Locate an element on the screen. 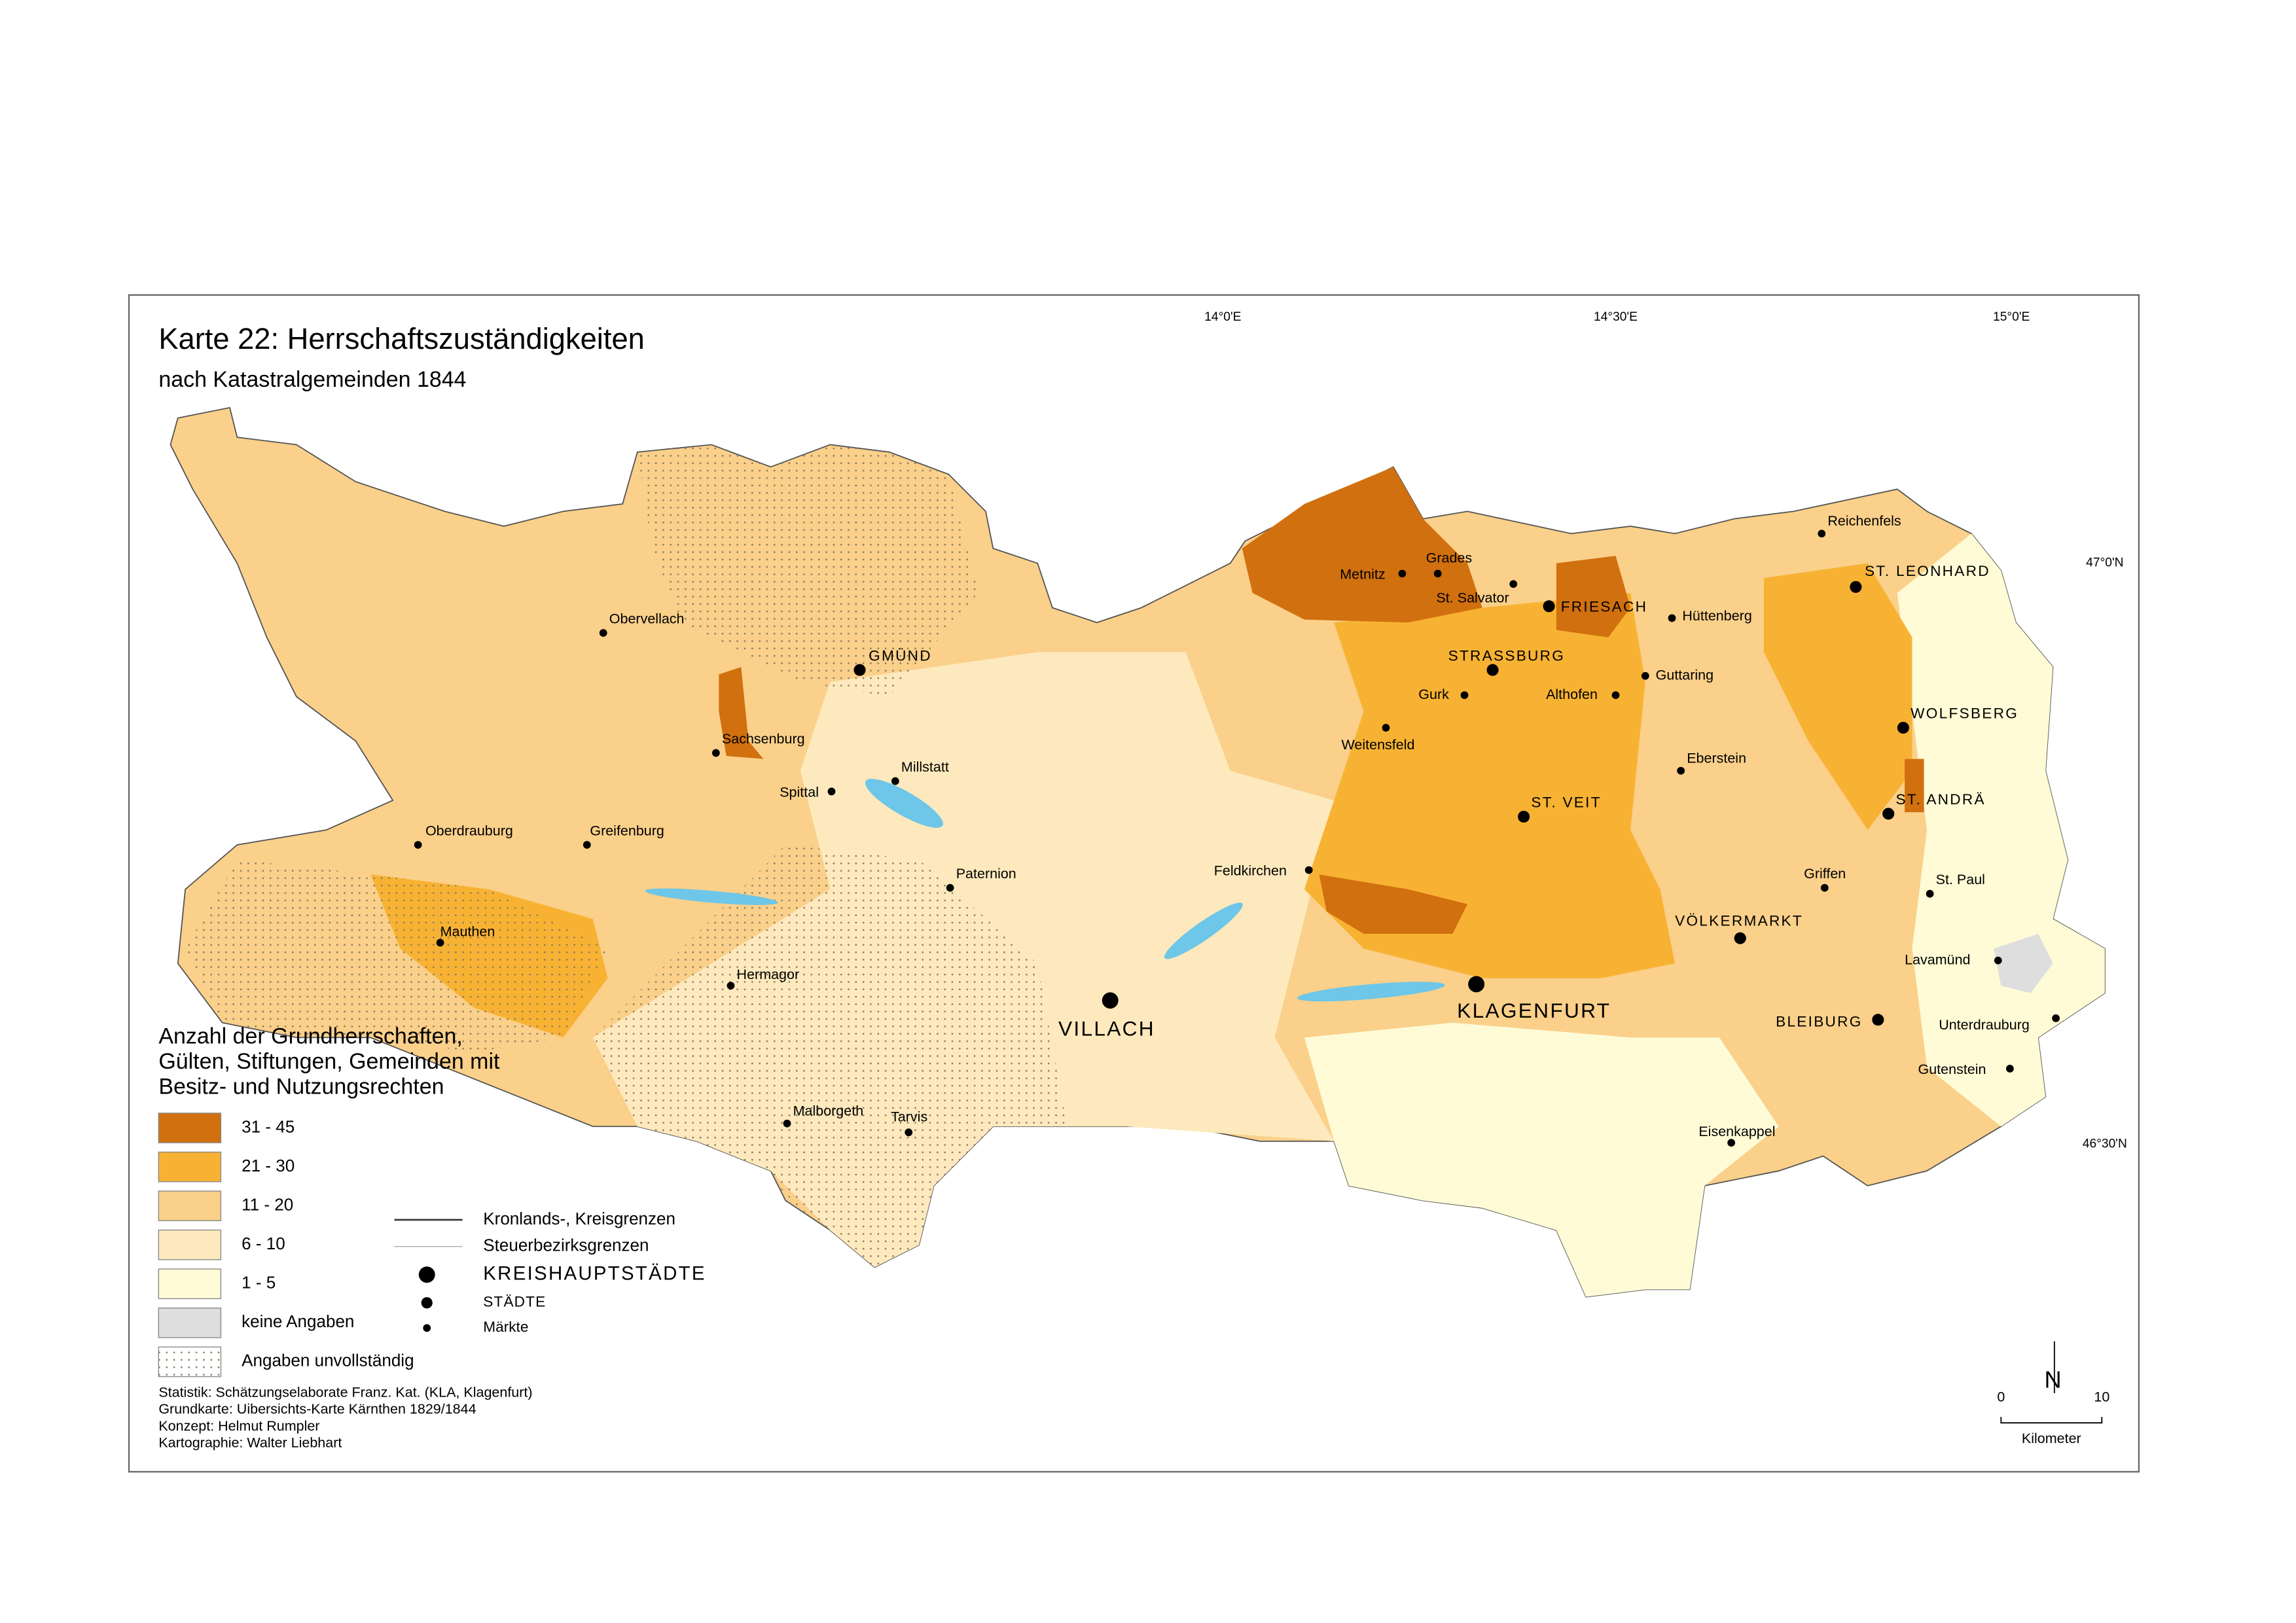 The height and width of the screenshot is (1623, 2296). place-label: ST. LEONHARD is located at coordinates (1927, 571).